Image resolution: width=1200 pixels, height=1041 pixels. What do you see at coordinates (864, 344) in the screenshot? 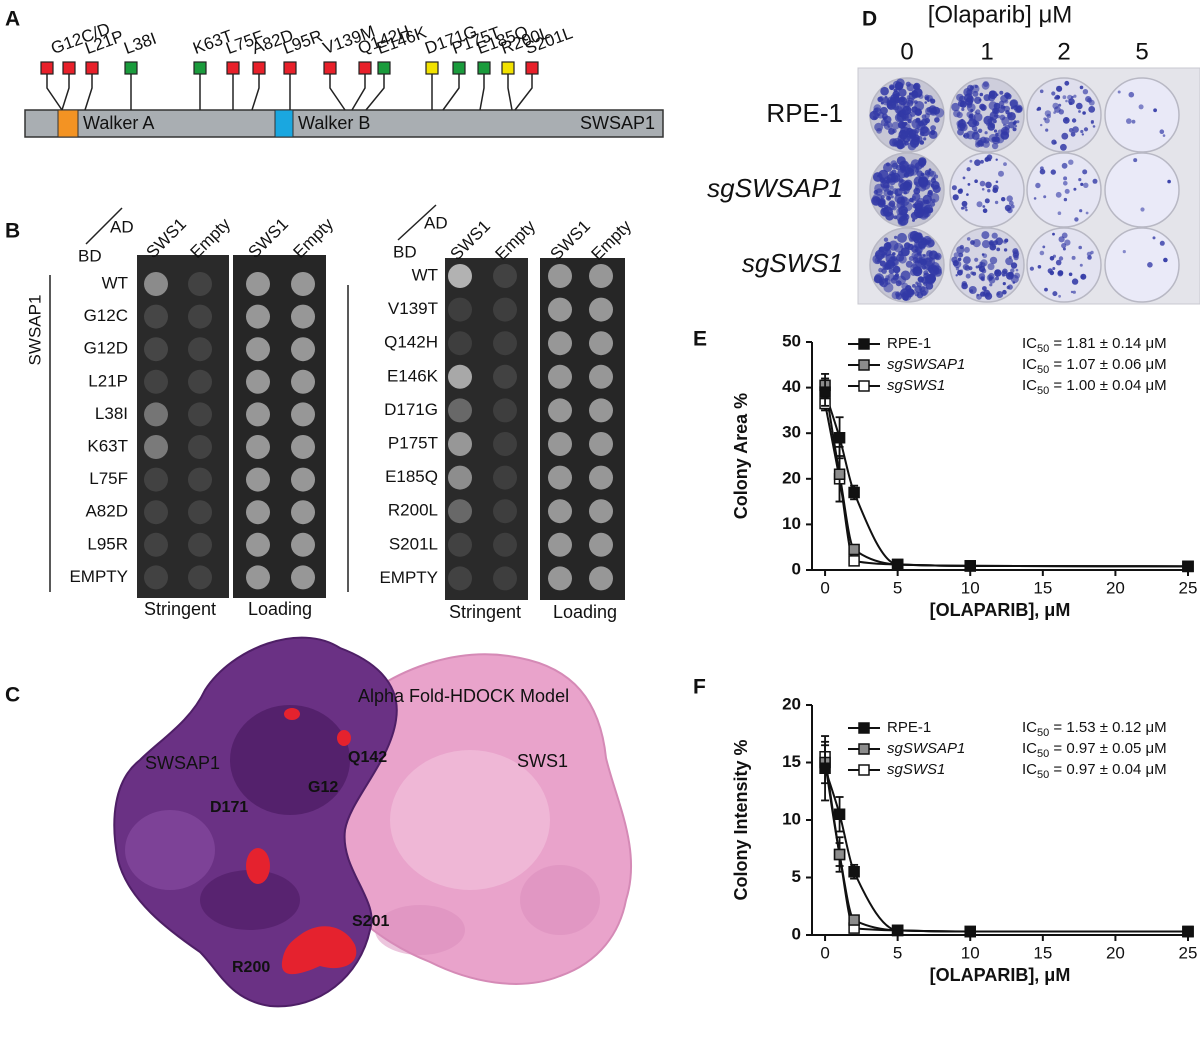
I see `legend-marker` at bounding box center [864, 344].